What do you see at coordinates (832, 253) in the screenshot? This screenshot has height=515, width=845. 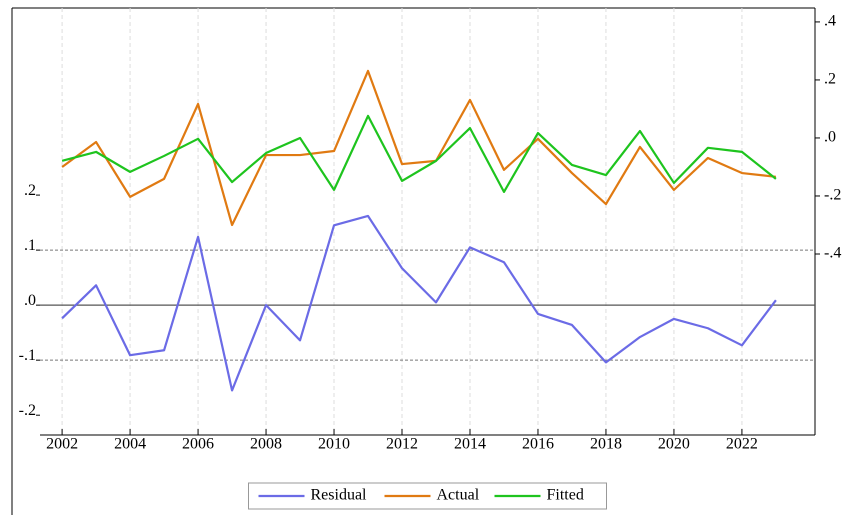 I see `y2-tick-label: -.4` at bounding box center [832, 253].